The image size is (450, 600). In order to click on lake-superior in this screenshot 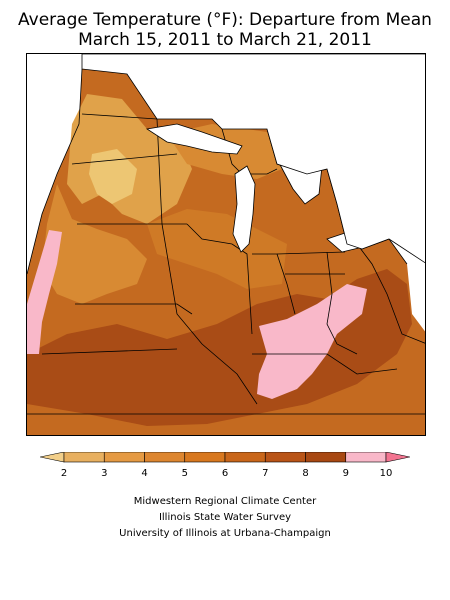, I will do `click(194, 139)`.